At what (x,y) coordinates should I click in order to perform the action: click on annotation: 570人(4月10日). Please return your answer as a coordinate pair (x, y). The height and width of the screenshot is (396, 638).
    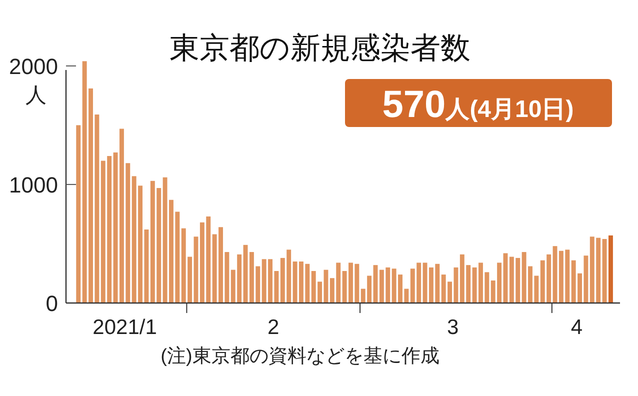
    Looking at the image, I should click on (478, 105).